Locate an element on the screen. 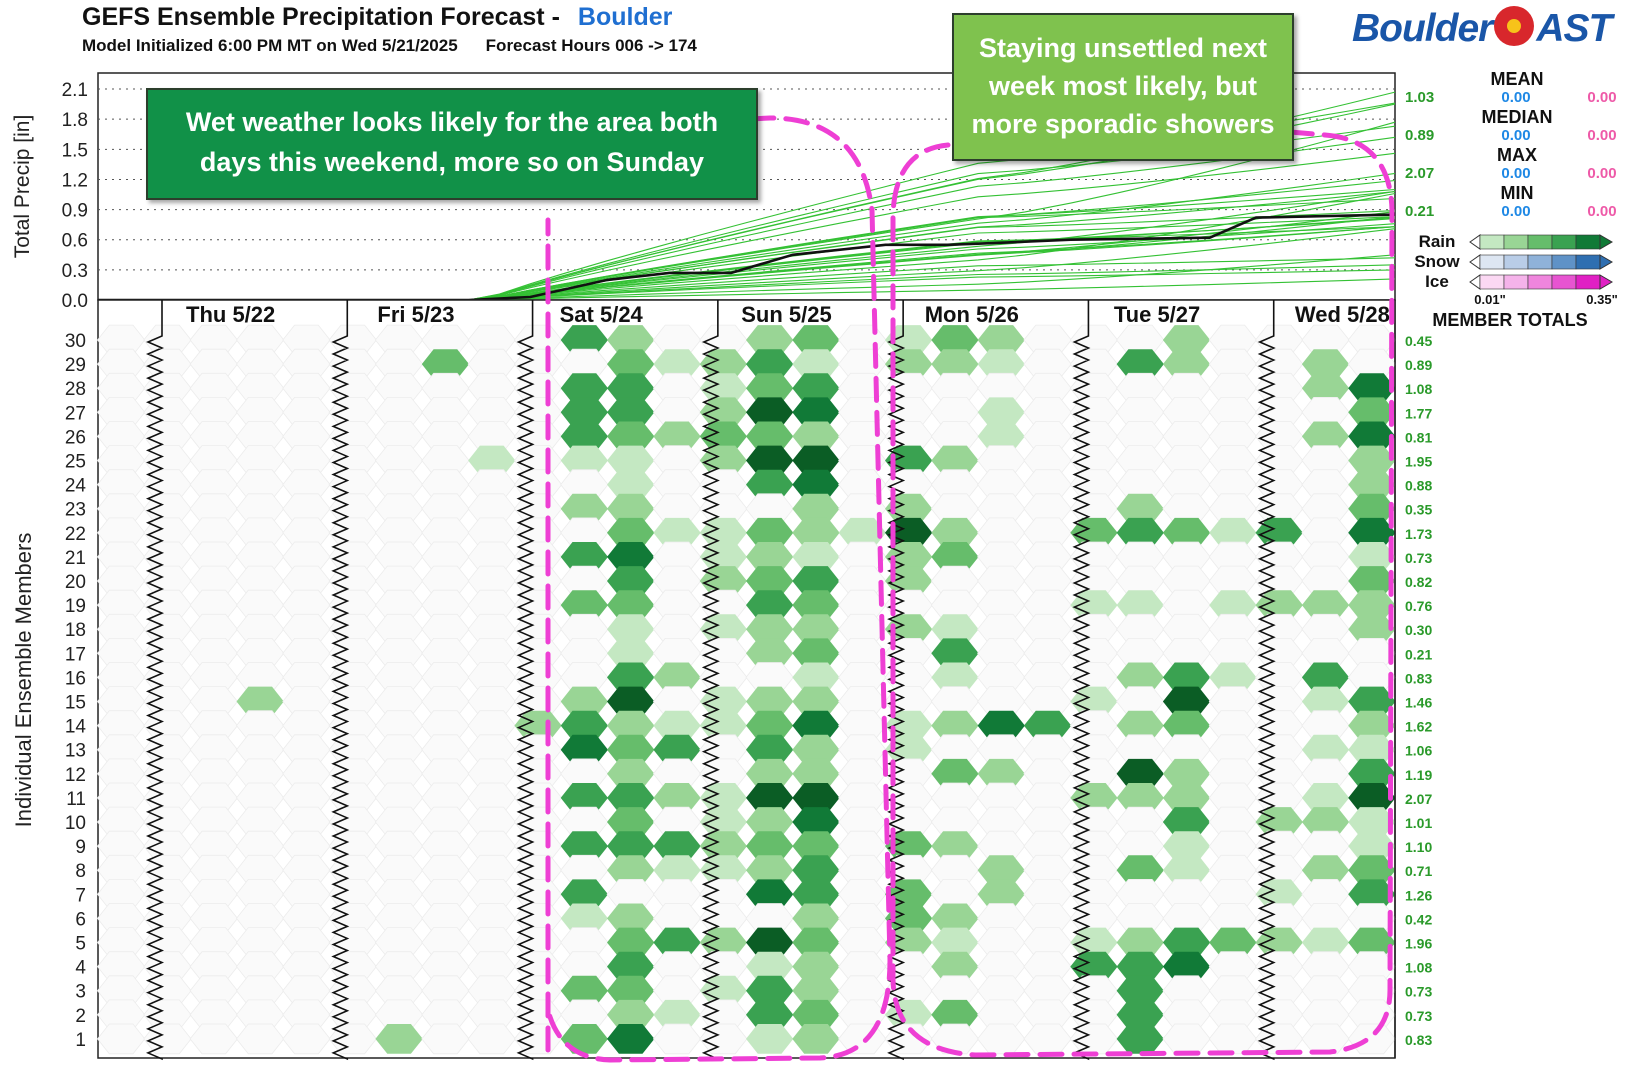 The height and width of the screenshot is (1070, 1635). member-label: 30 is located at coordinates (75, 341).